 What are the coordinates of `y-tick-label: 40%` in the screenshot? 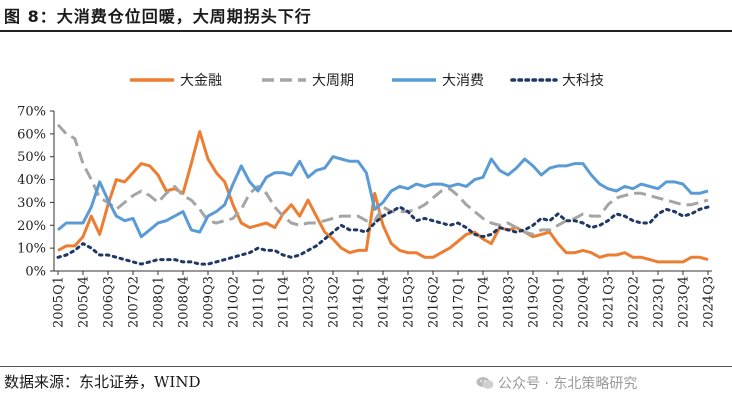 It's located at (31, 180).